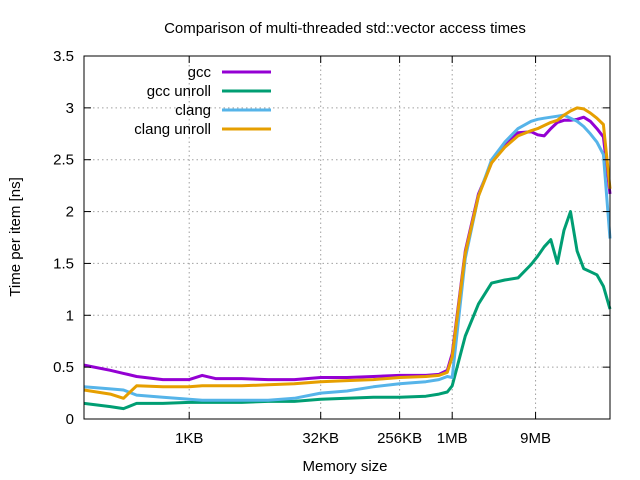 The image size is (640, 480). What do you see at coordinates (399, 438) in the screenshot?
I see `x-tick-label: 256KB` at bounding box center [399, 438].